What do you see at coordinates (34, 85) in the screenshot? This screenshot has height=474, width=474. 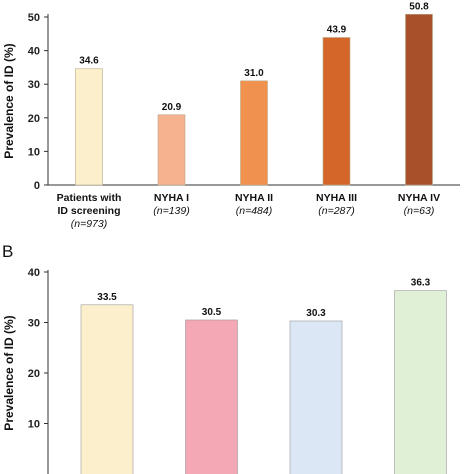 I see `y-tick-label-a: 30` at bounding box center [34, 85].